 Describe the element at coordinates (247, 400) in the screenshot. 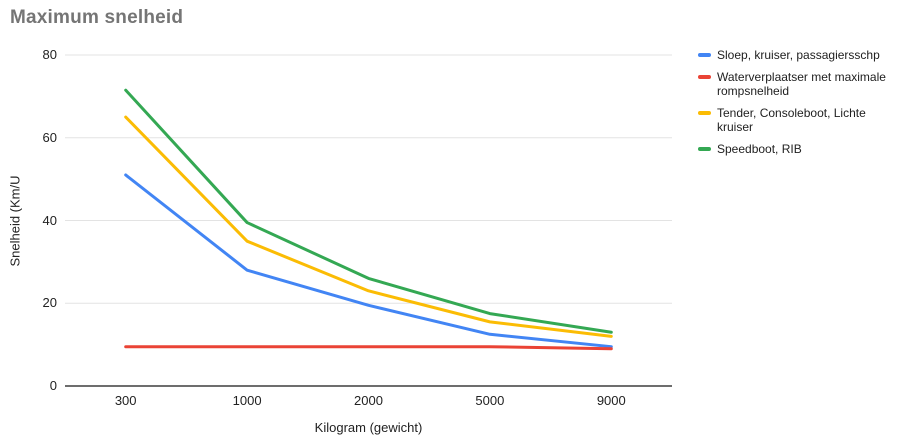

I see `x-tick-label: 1000` at that location.